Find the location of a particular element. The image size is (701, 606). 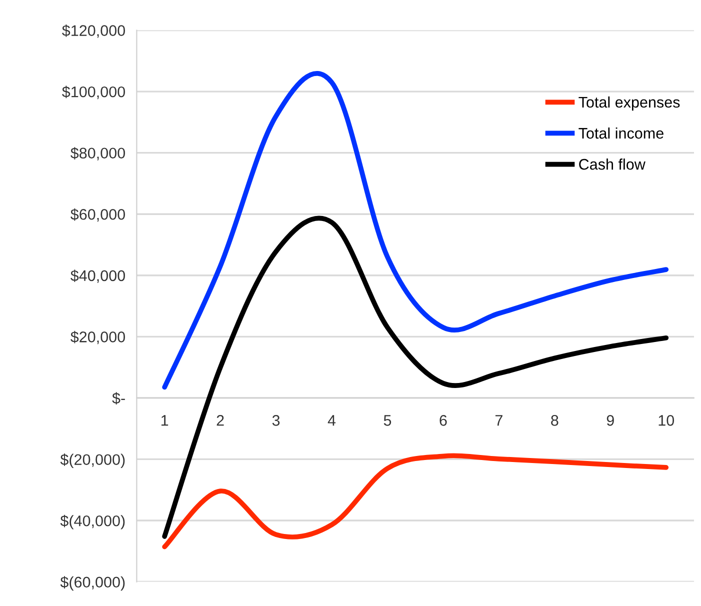

y-tick-label: $(20,000) is located at coordinates (92, 461).